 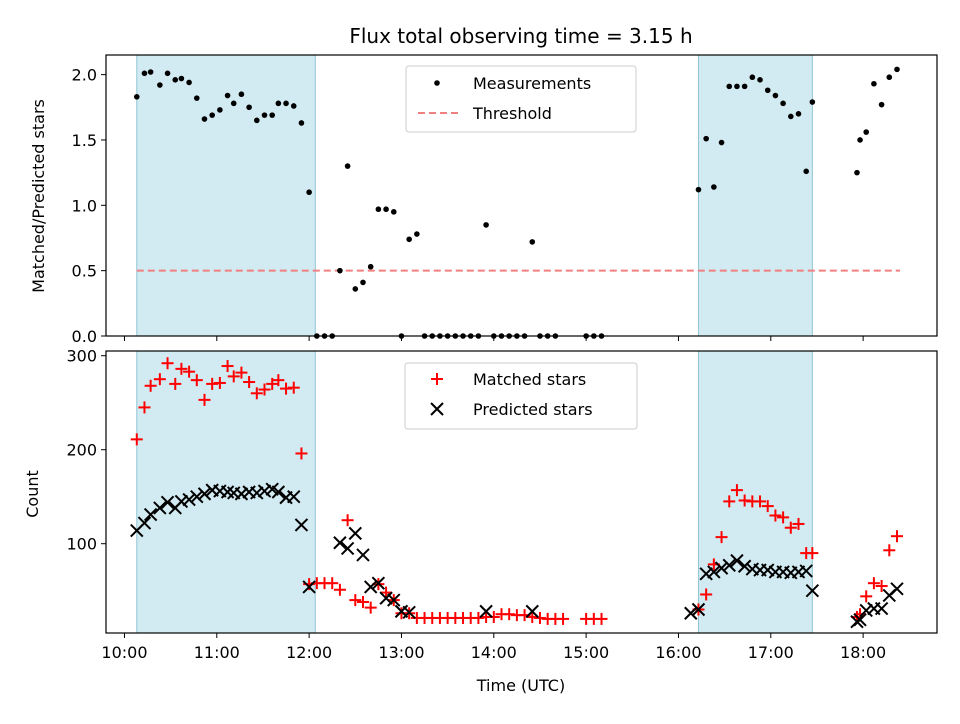 What do you see at coordinates (84, 205) in the screenshot?
I see `top-ytick-label-2: 1.0` at bounding box center [84, 205].